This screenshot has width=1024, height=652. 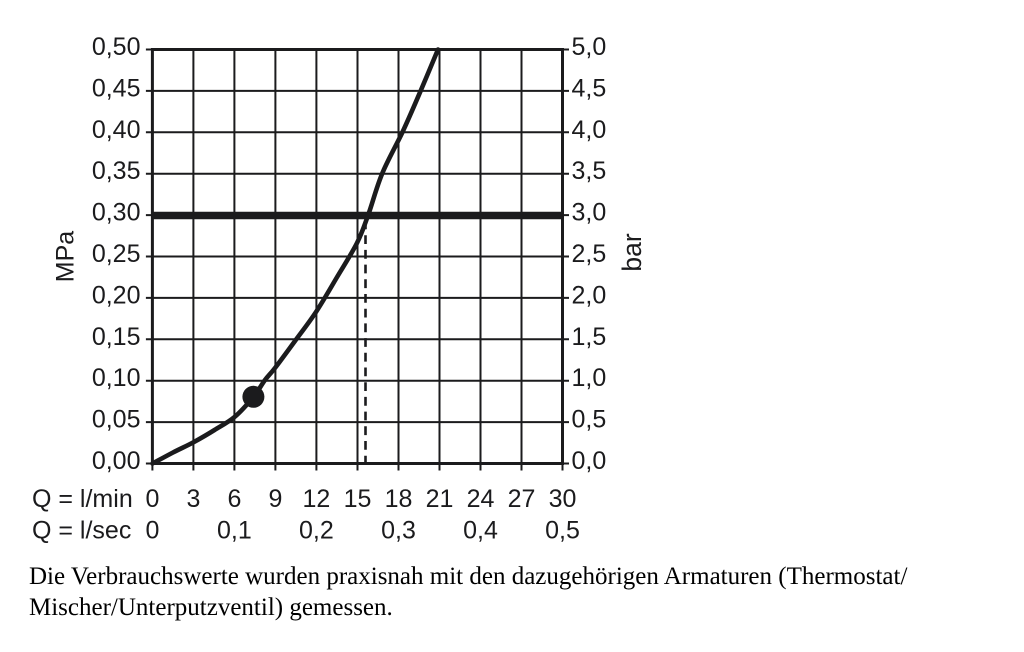 I want to click on svg-text: 9, so click(x=275, y=499).